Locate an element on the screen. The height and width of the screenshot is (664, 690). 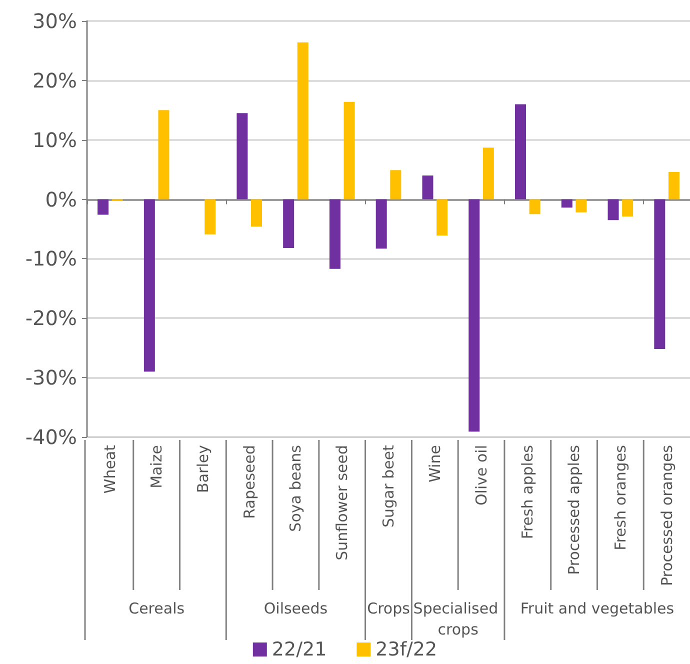
x-tick-label: Barley is located at coordinates (203, 468).